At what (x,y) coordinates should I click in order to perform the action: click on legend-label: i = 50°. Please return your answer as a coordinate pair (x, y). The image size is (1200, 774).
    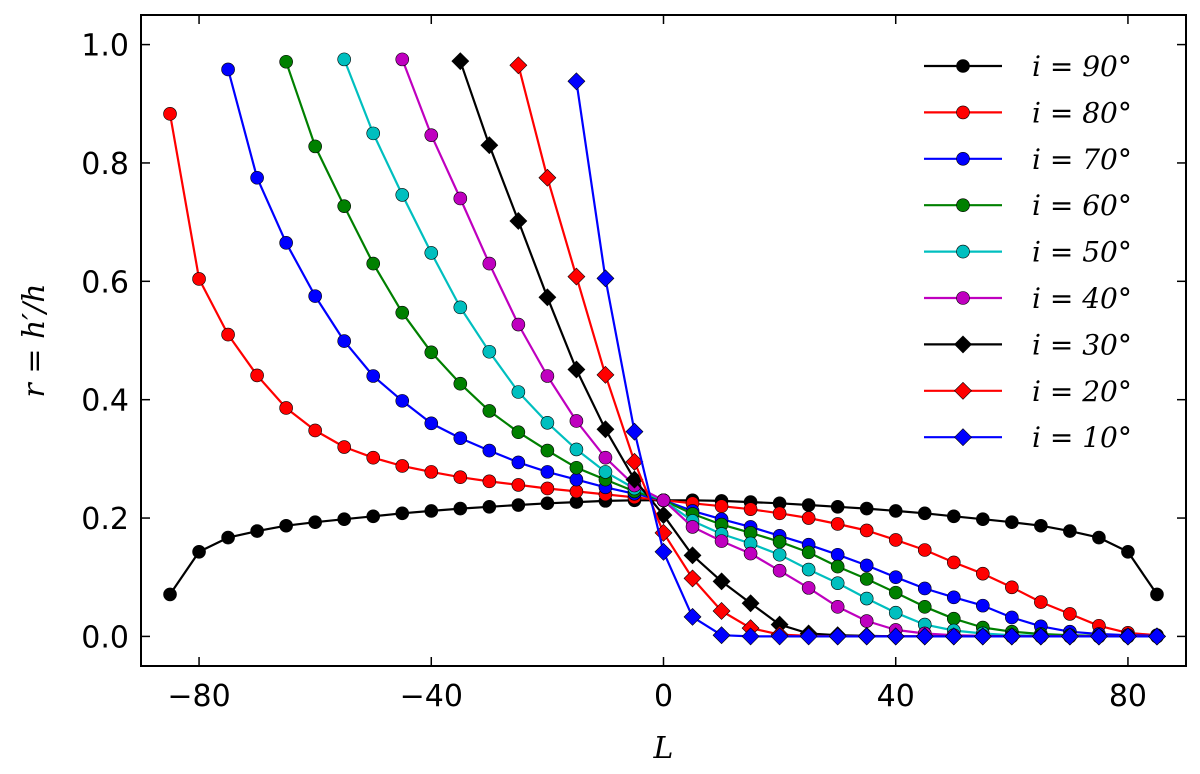
    Looking at the image, I should click on (1082, 252).